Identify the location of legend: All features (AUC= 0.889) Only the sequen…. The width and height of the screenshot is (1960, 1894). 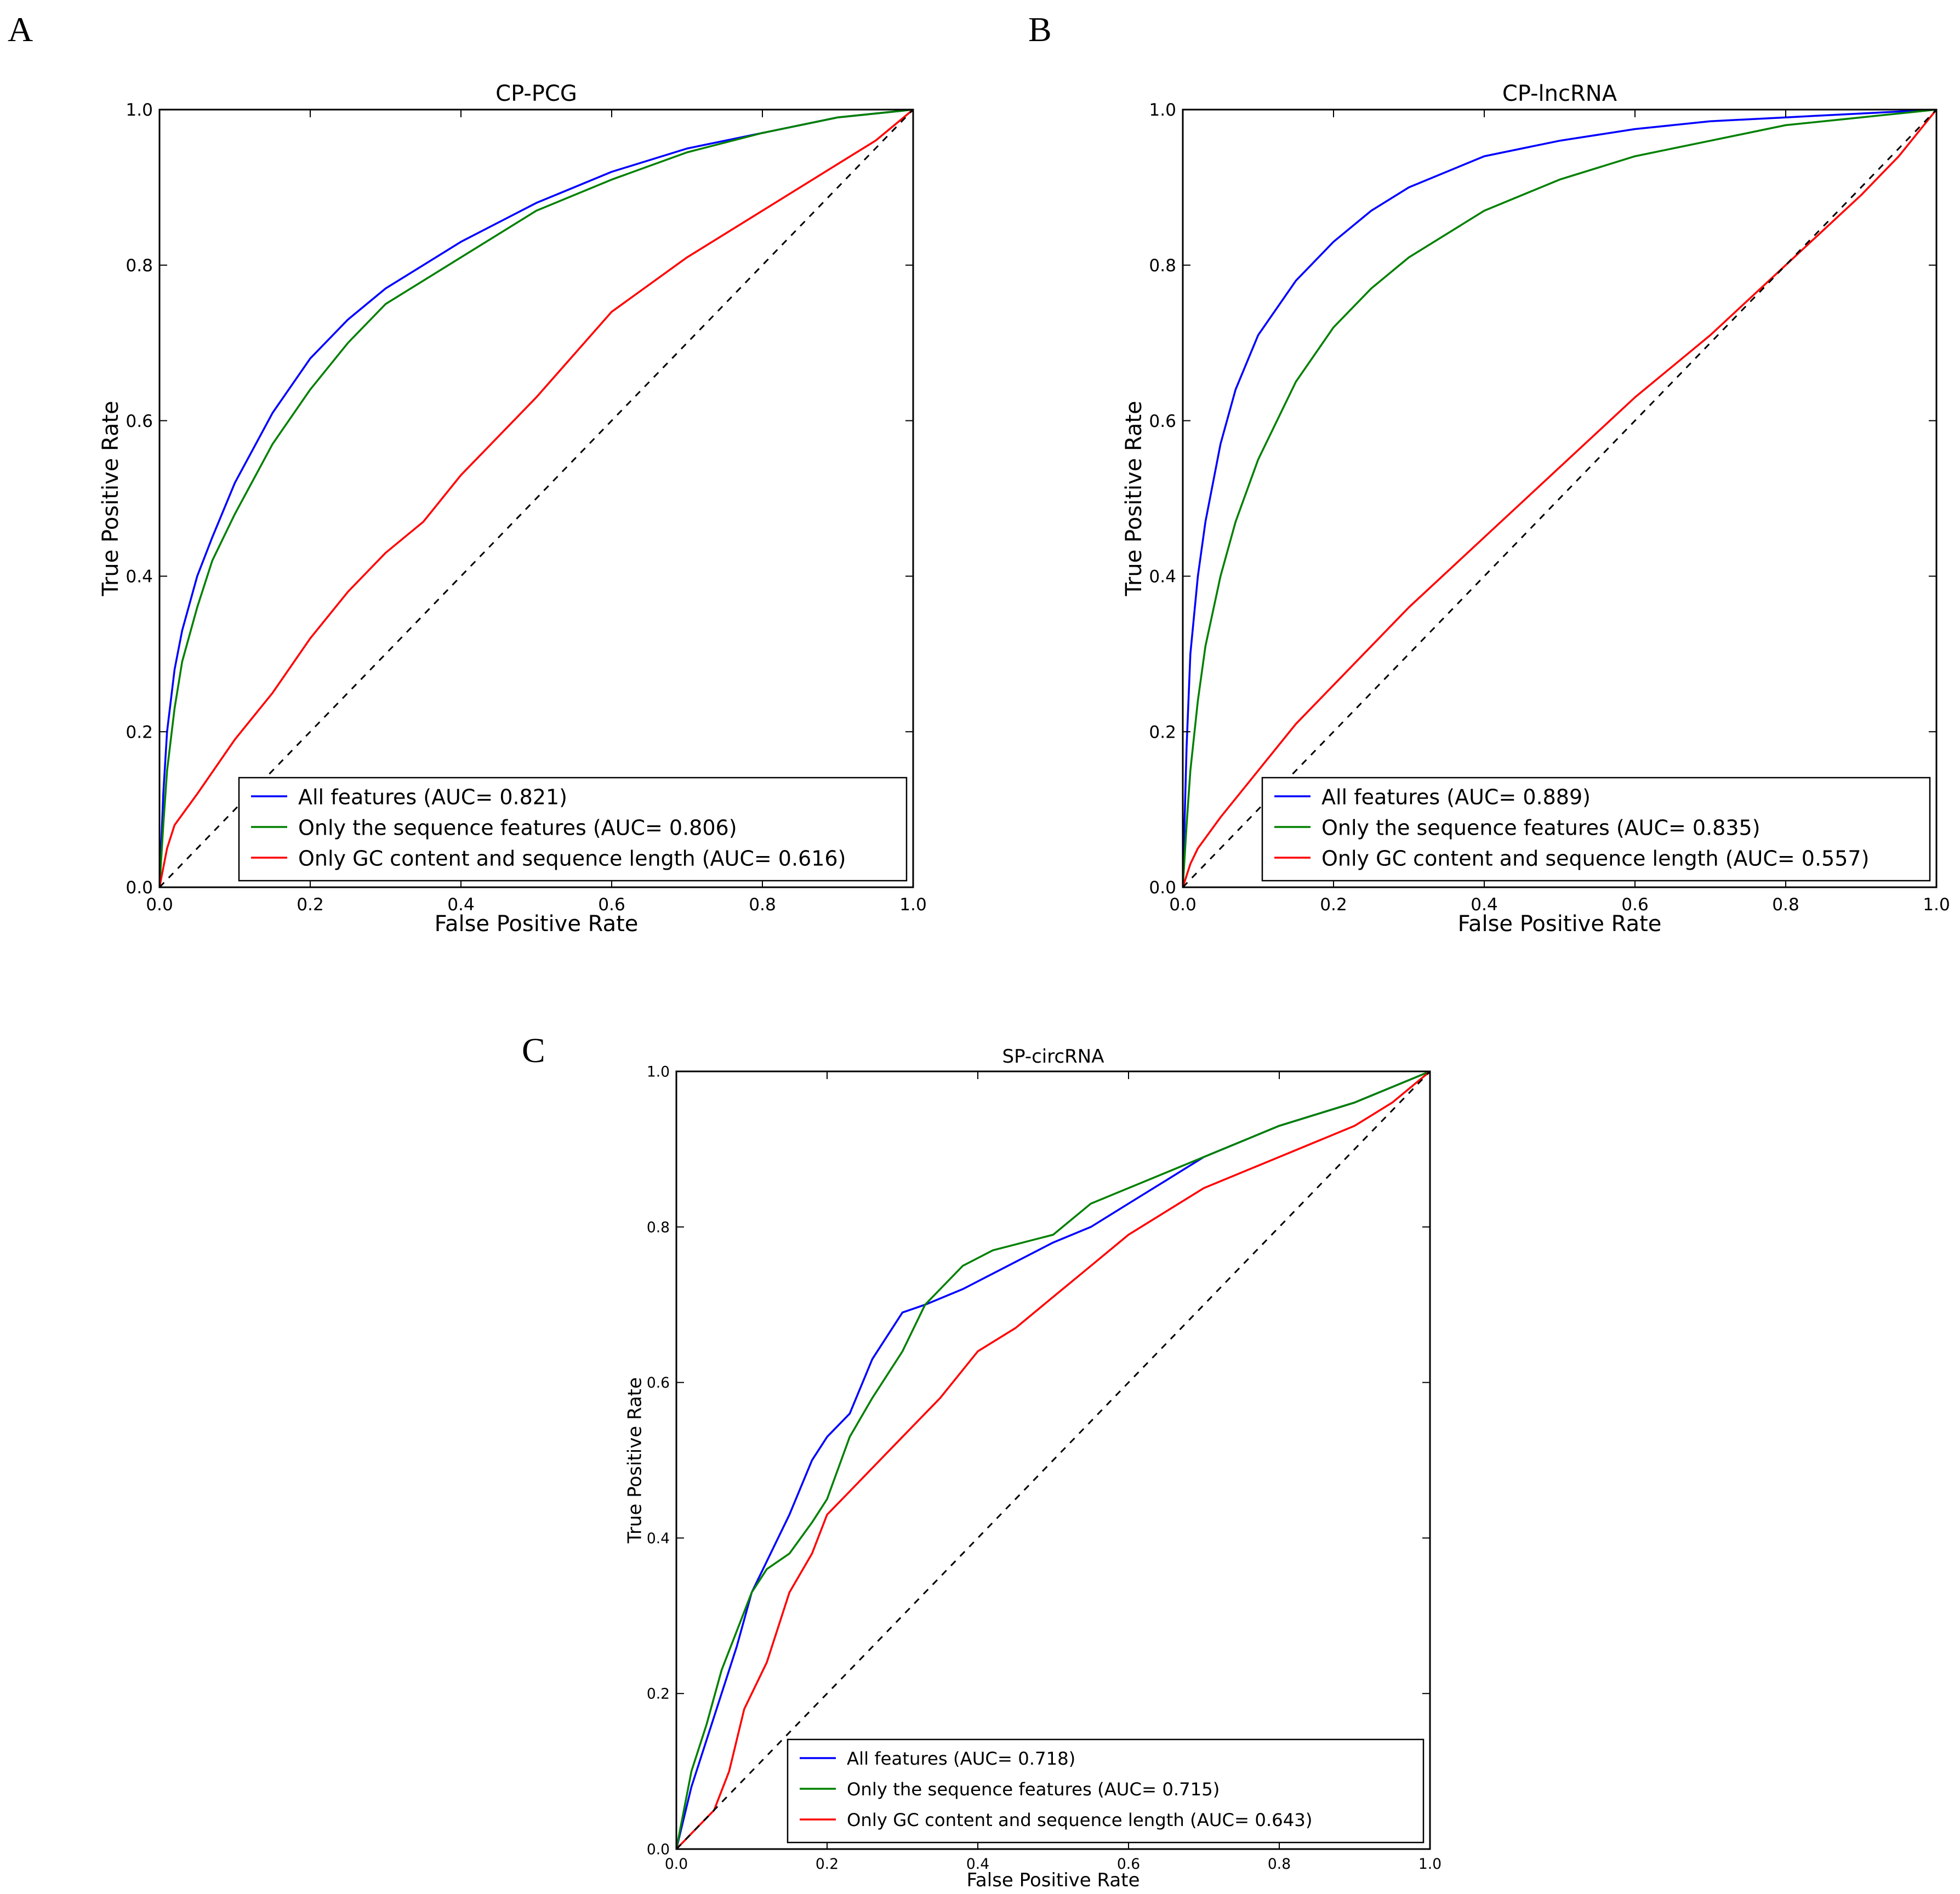
(1596, 829).